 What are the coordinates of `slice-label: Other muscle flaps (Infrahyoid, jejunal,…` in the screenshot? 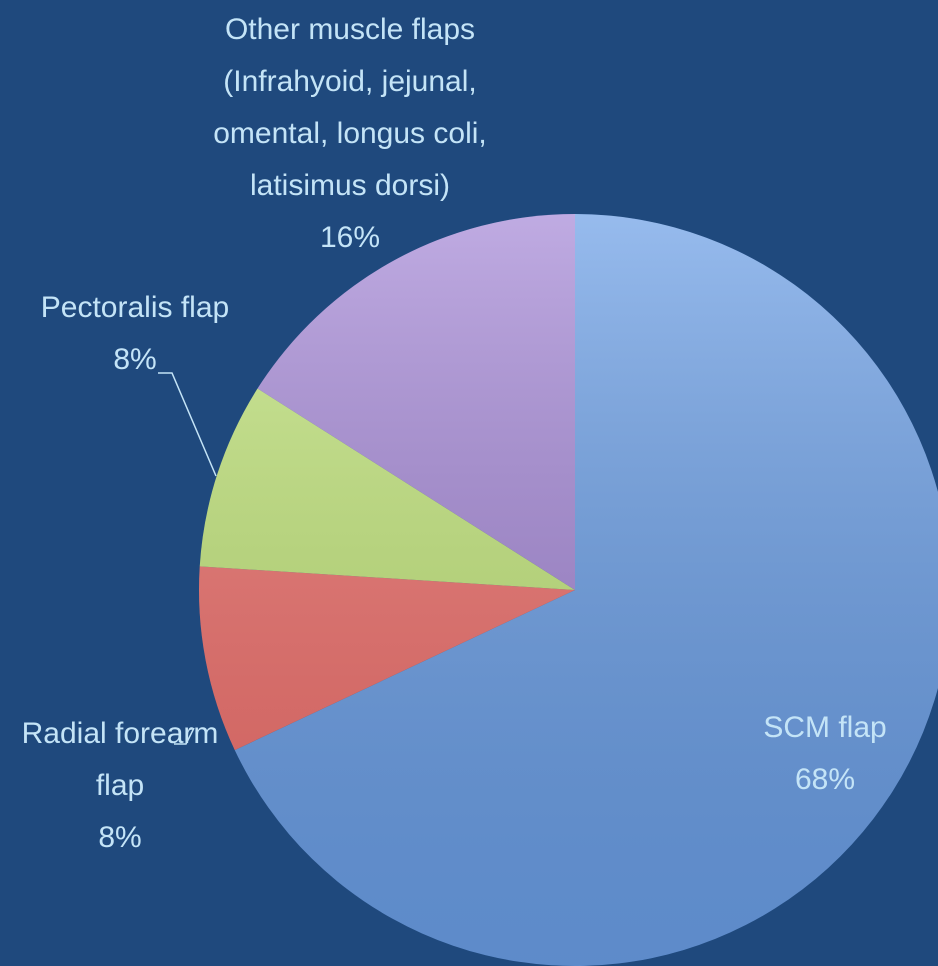 It's located at (350, 134).